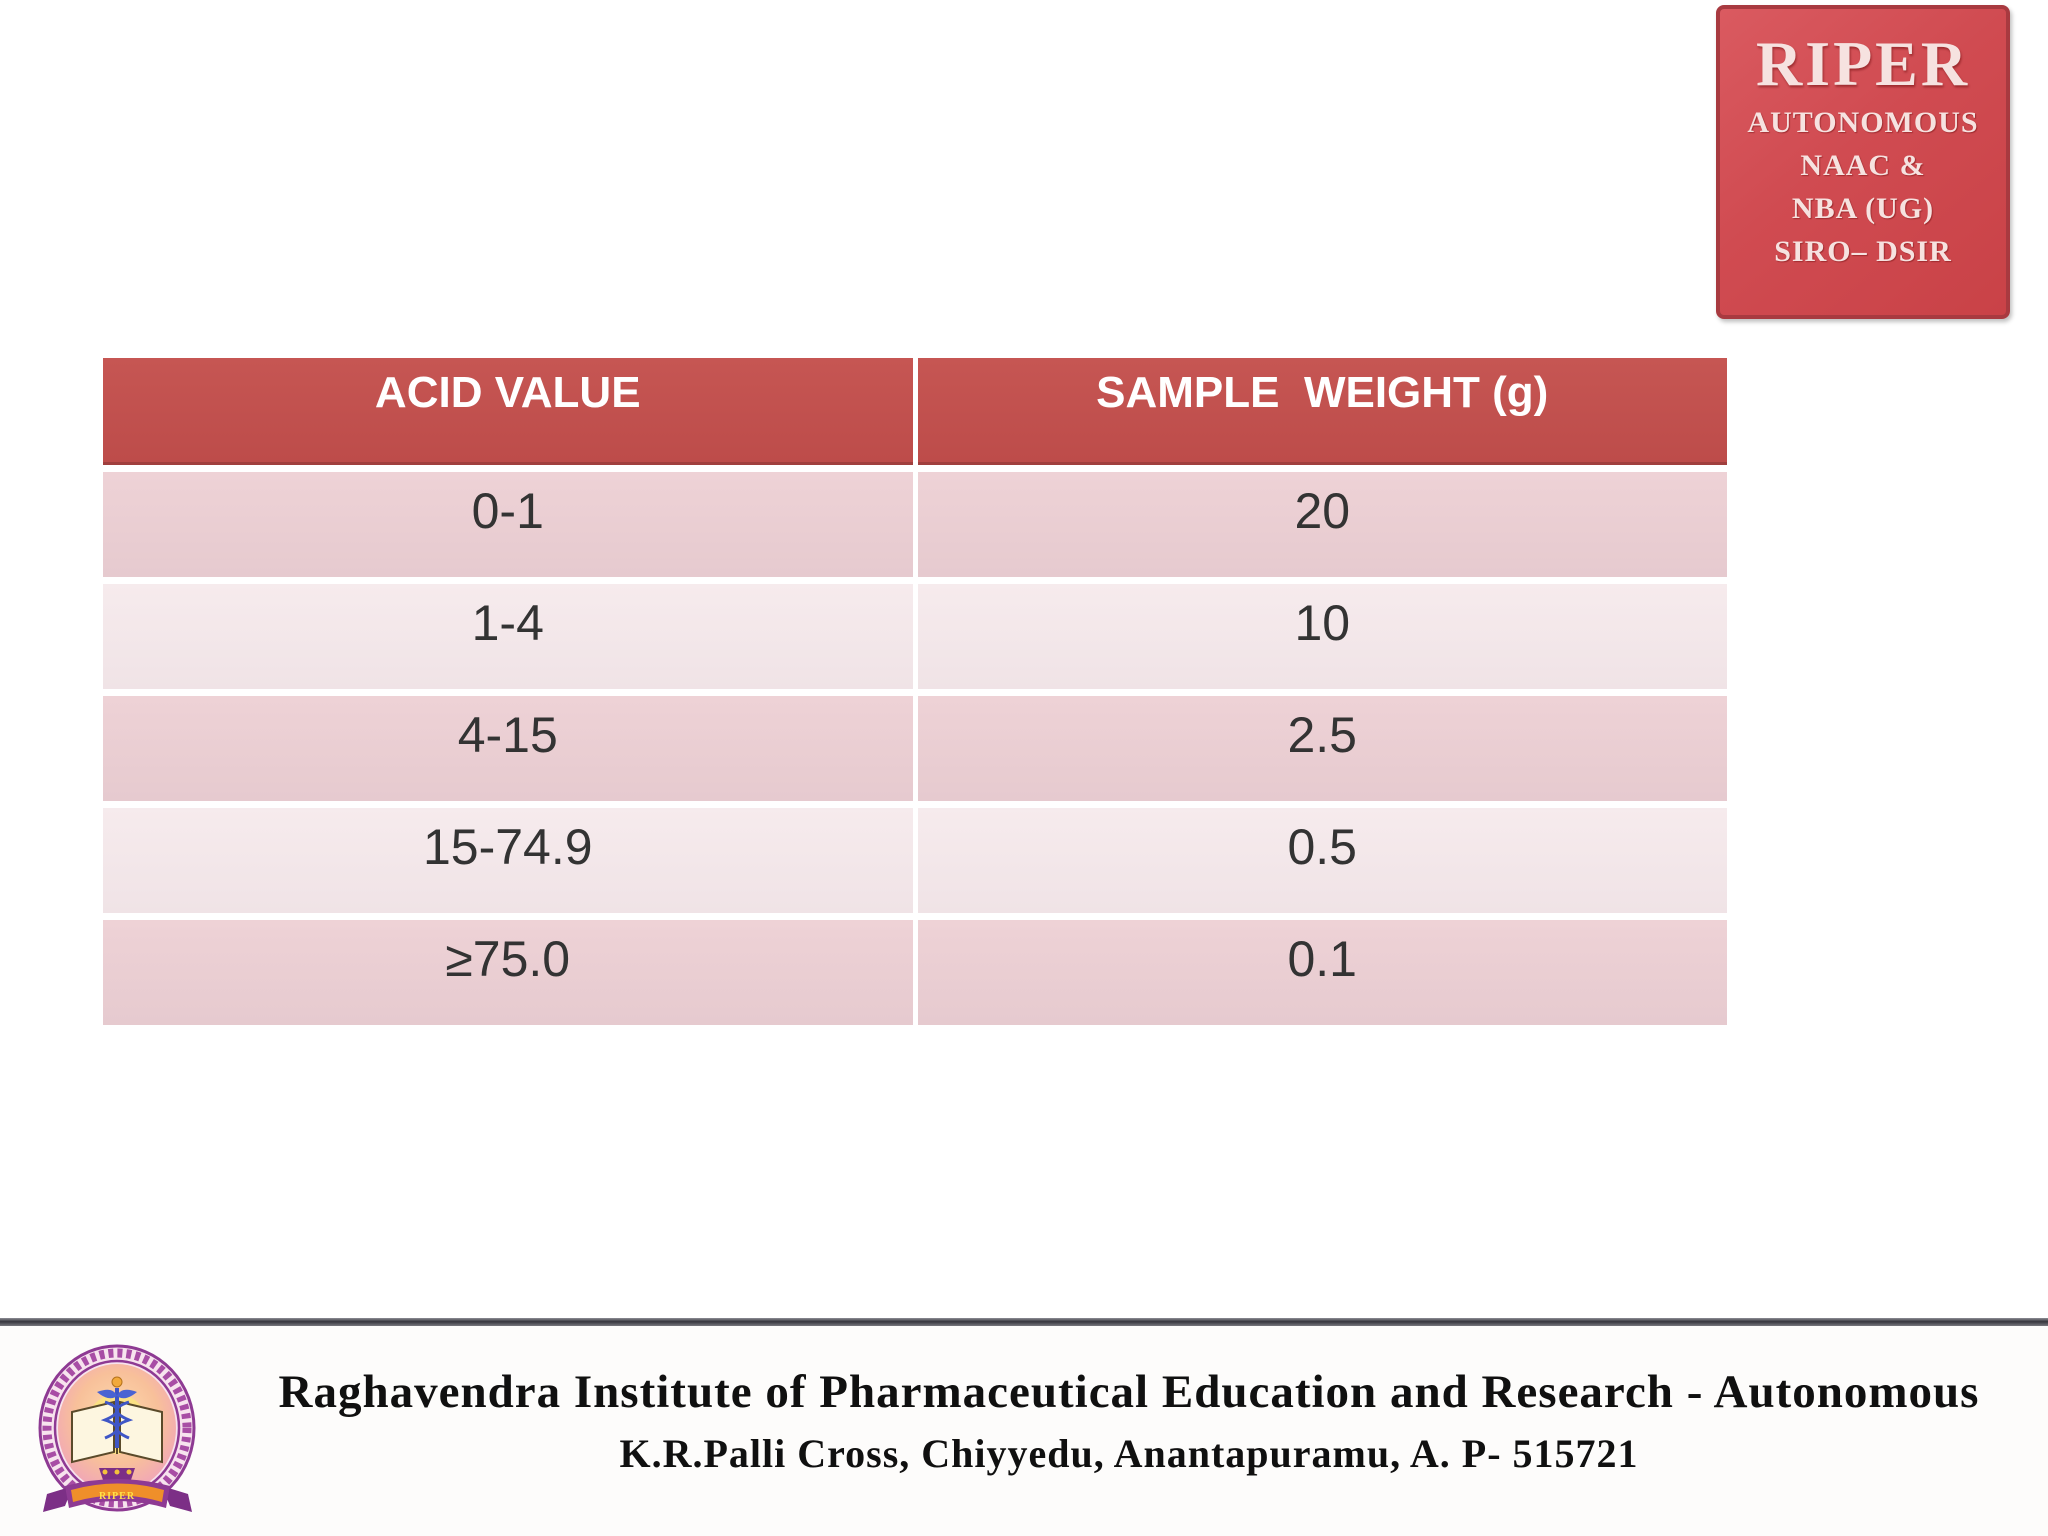 The height and width of the screenshot is (1536, 2048). What do you see at coordinates (915, 411) in the screenshot?
I see `table-header-row: ACID VALUE SAMPLE WEIGHT (g)` at bounding box center [915, 411].